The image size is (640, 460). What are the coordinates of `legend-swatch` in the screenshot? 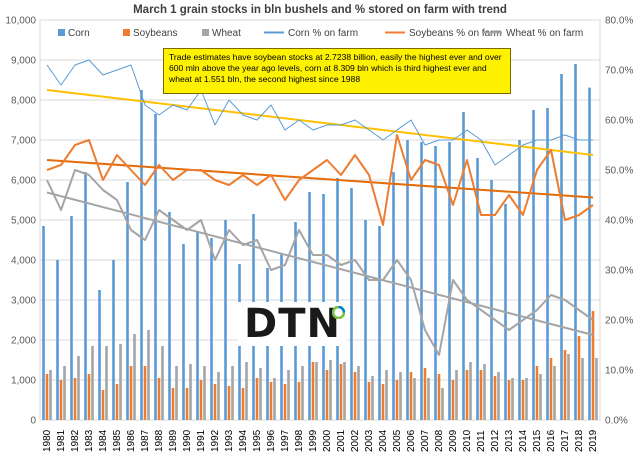 It's located at (61, 32).